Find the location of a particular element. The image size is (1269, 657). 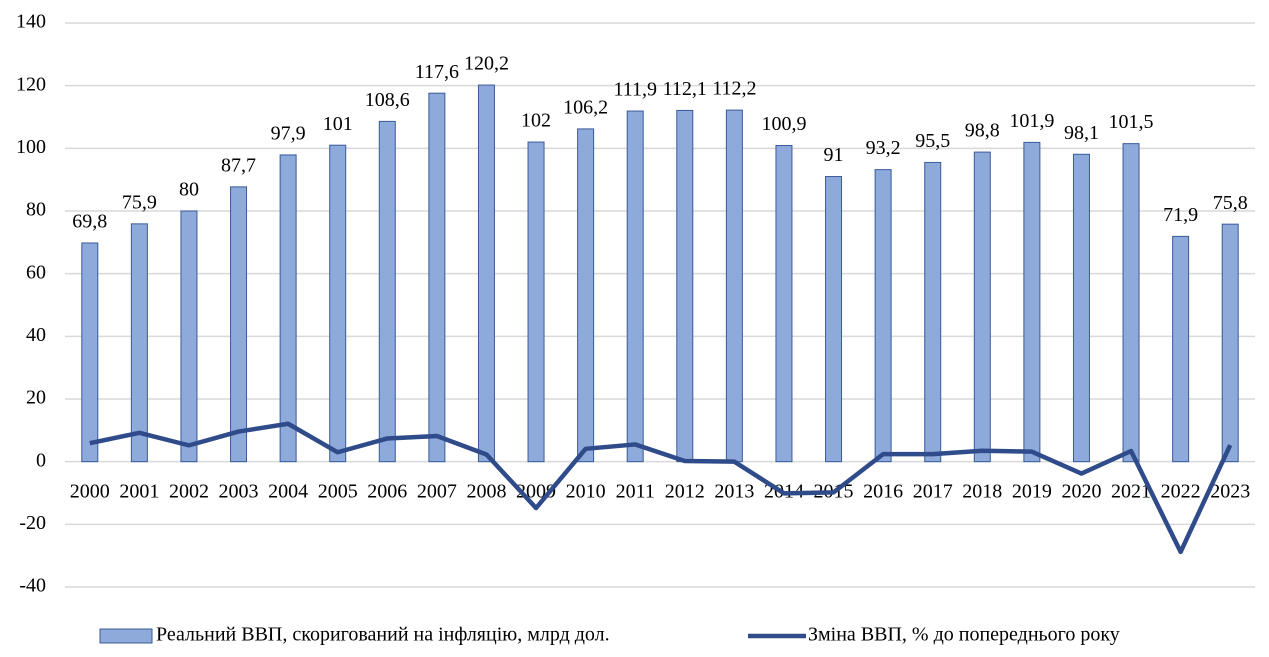

y-tick-label: 140 is located at coordinates (31, 22).